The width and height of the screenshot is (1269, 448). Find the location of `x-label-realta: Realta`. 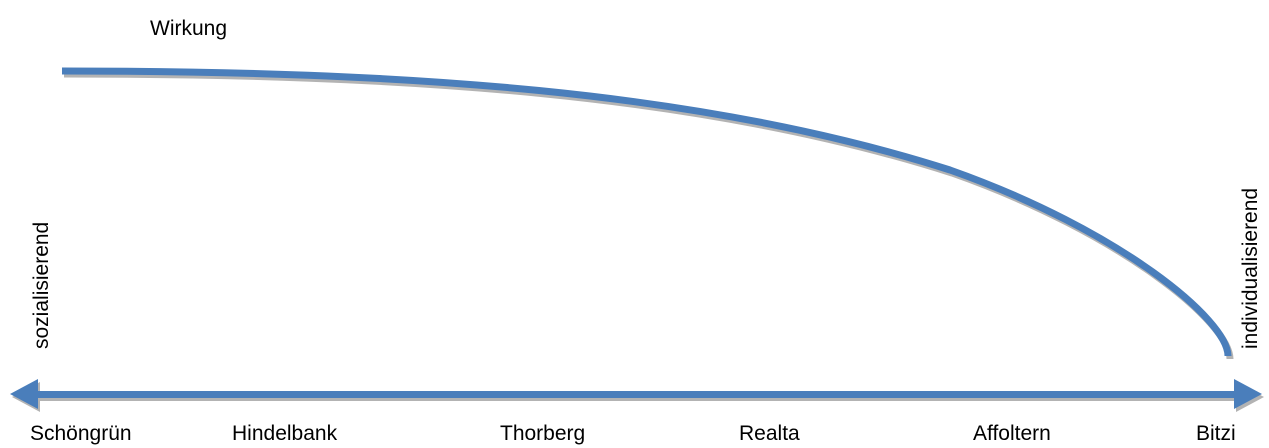

x-label-realta: Realta is located at coordinates (769, 433).